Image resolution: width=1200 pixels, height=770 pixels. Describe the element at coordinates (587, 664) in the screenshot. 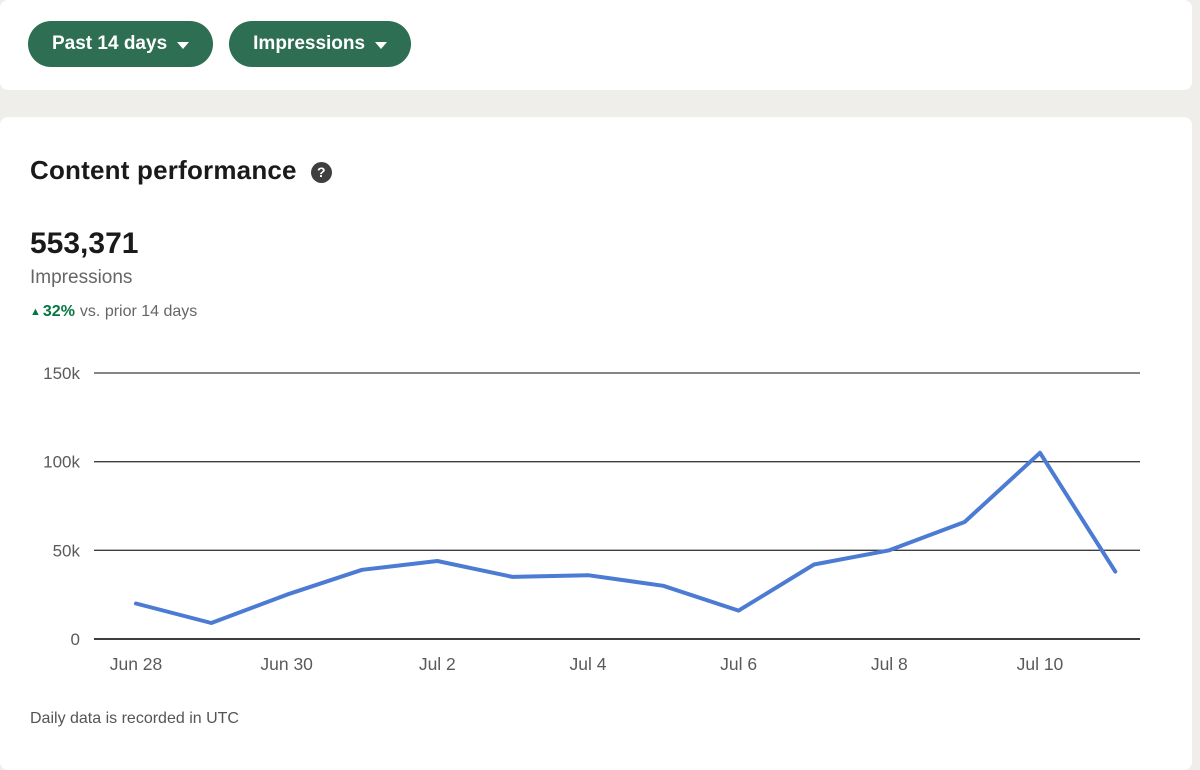

I see `x-axis-tick-label: Jul 4` at that location.